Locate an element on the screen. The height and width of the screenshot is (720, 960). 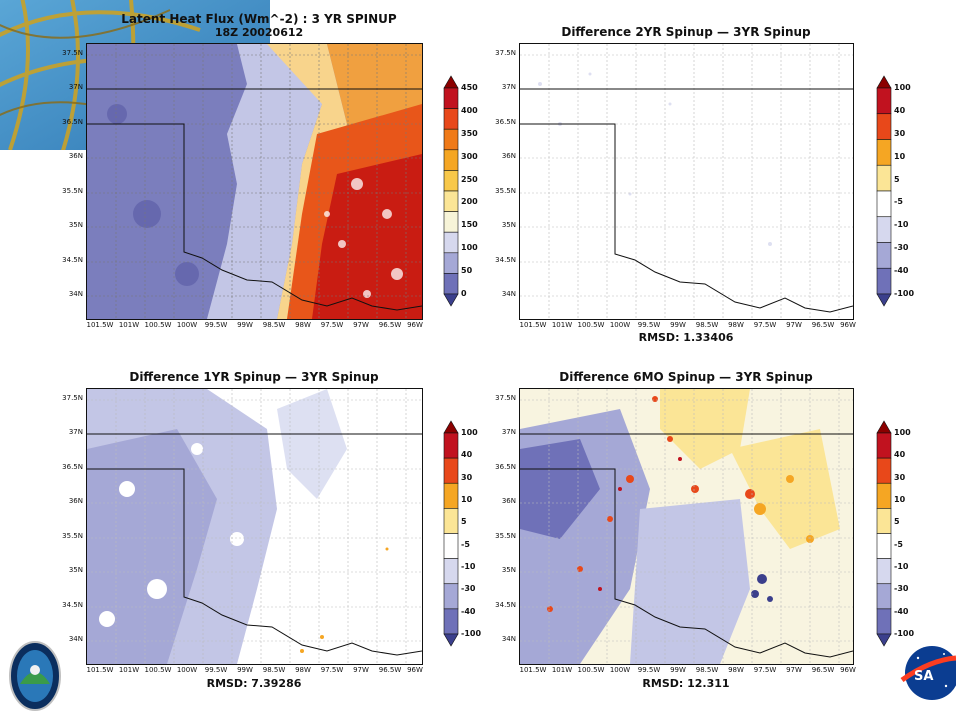
colorbar-label: -10 is located at coordinates (468, 566).